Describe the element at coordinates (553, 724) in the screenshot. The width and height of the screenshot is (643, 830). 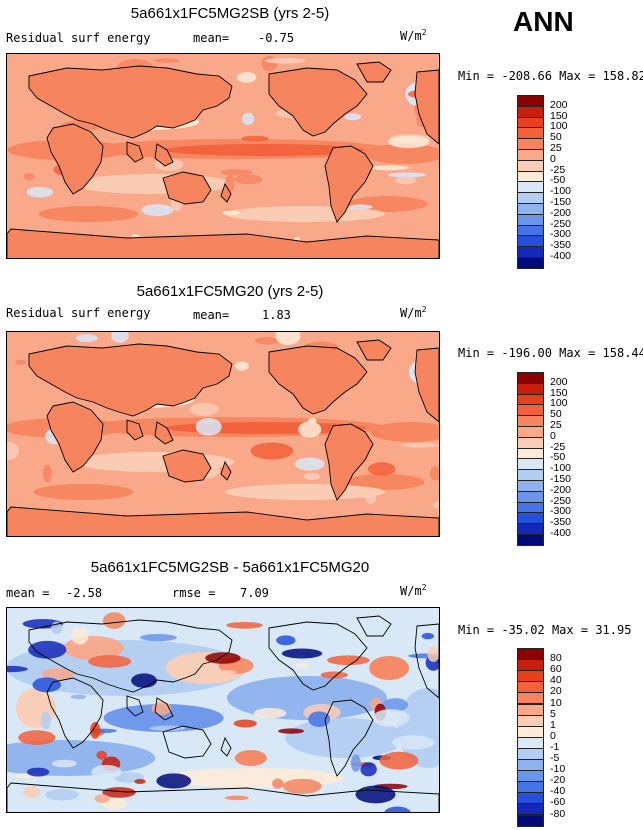
I see `colorbar-tick-label: 1` at that location.